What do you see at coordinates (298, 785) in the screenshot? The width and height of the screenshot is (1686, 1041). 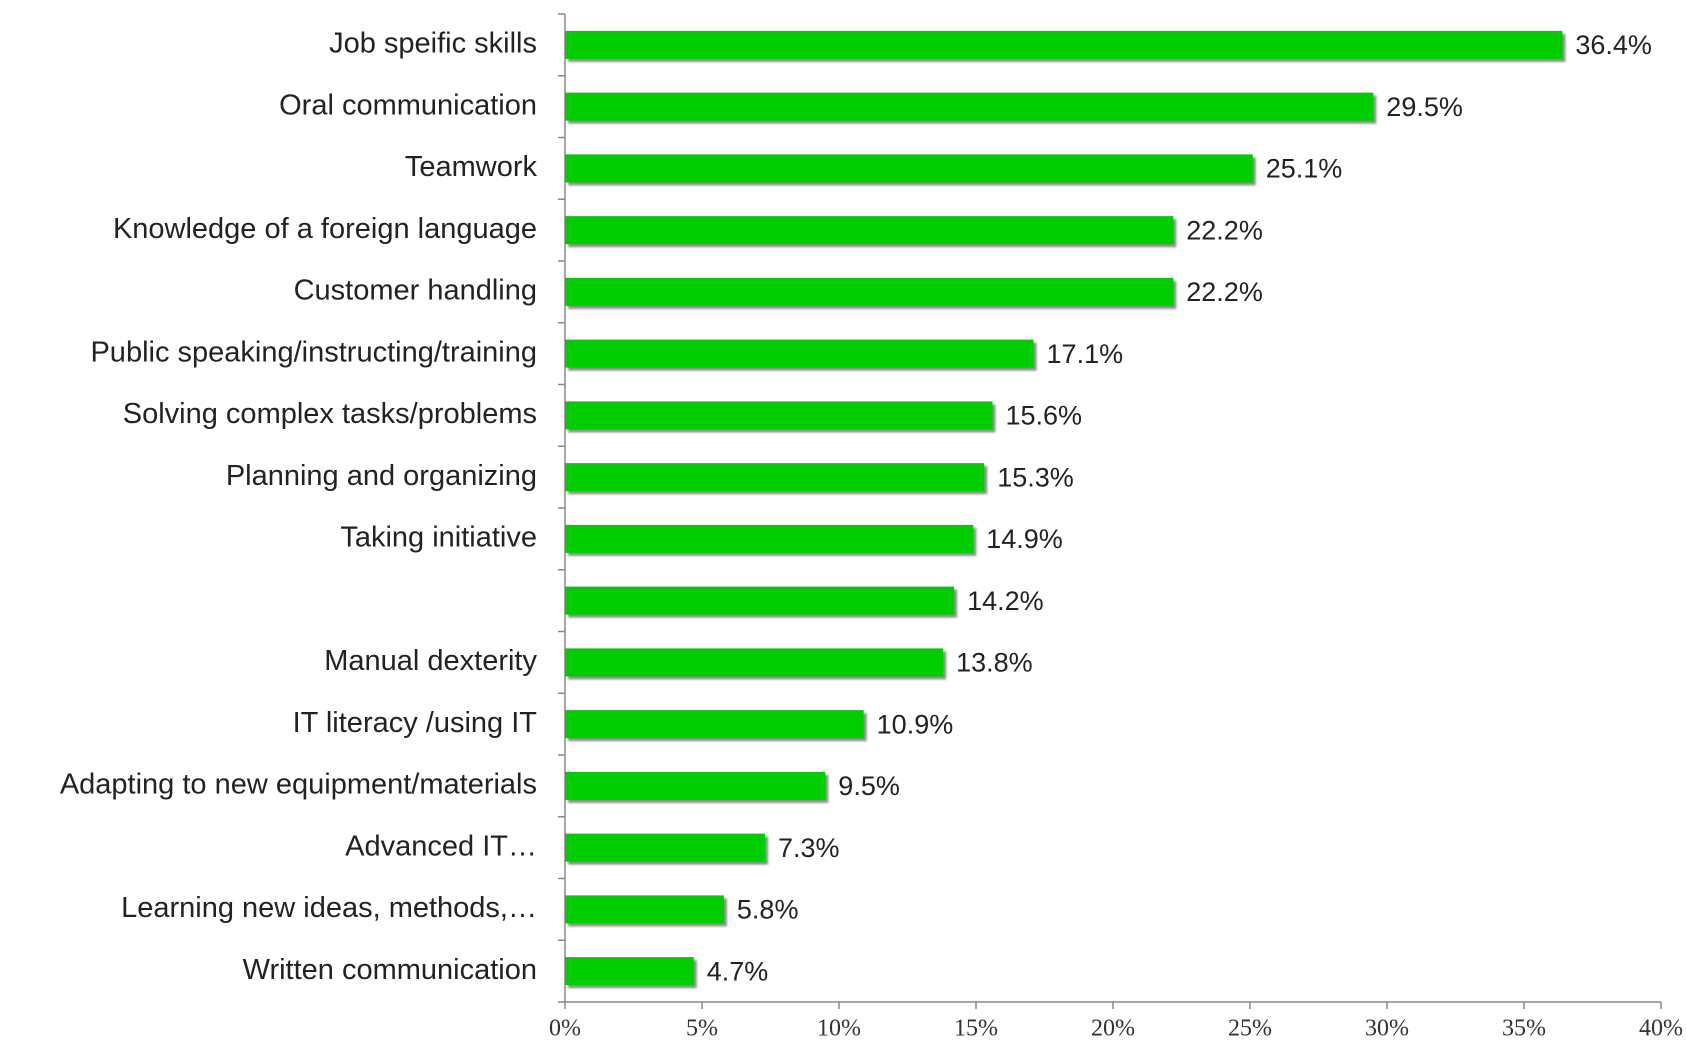 I see `category-label: Adapting to new equipment/materials` at bounding box center [298, 785].